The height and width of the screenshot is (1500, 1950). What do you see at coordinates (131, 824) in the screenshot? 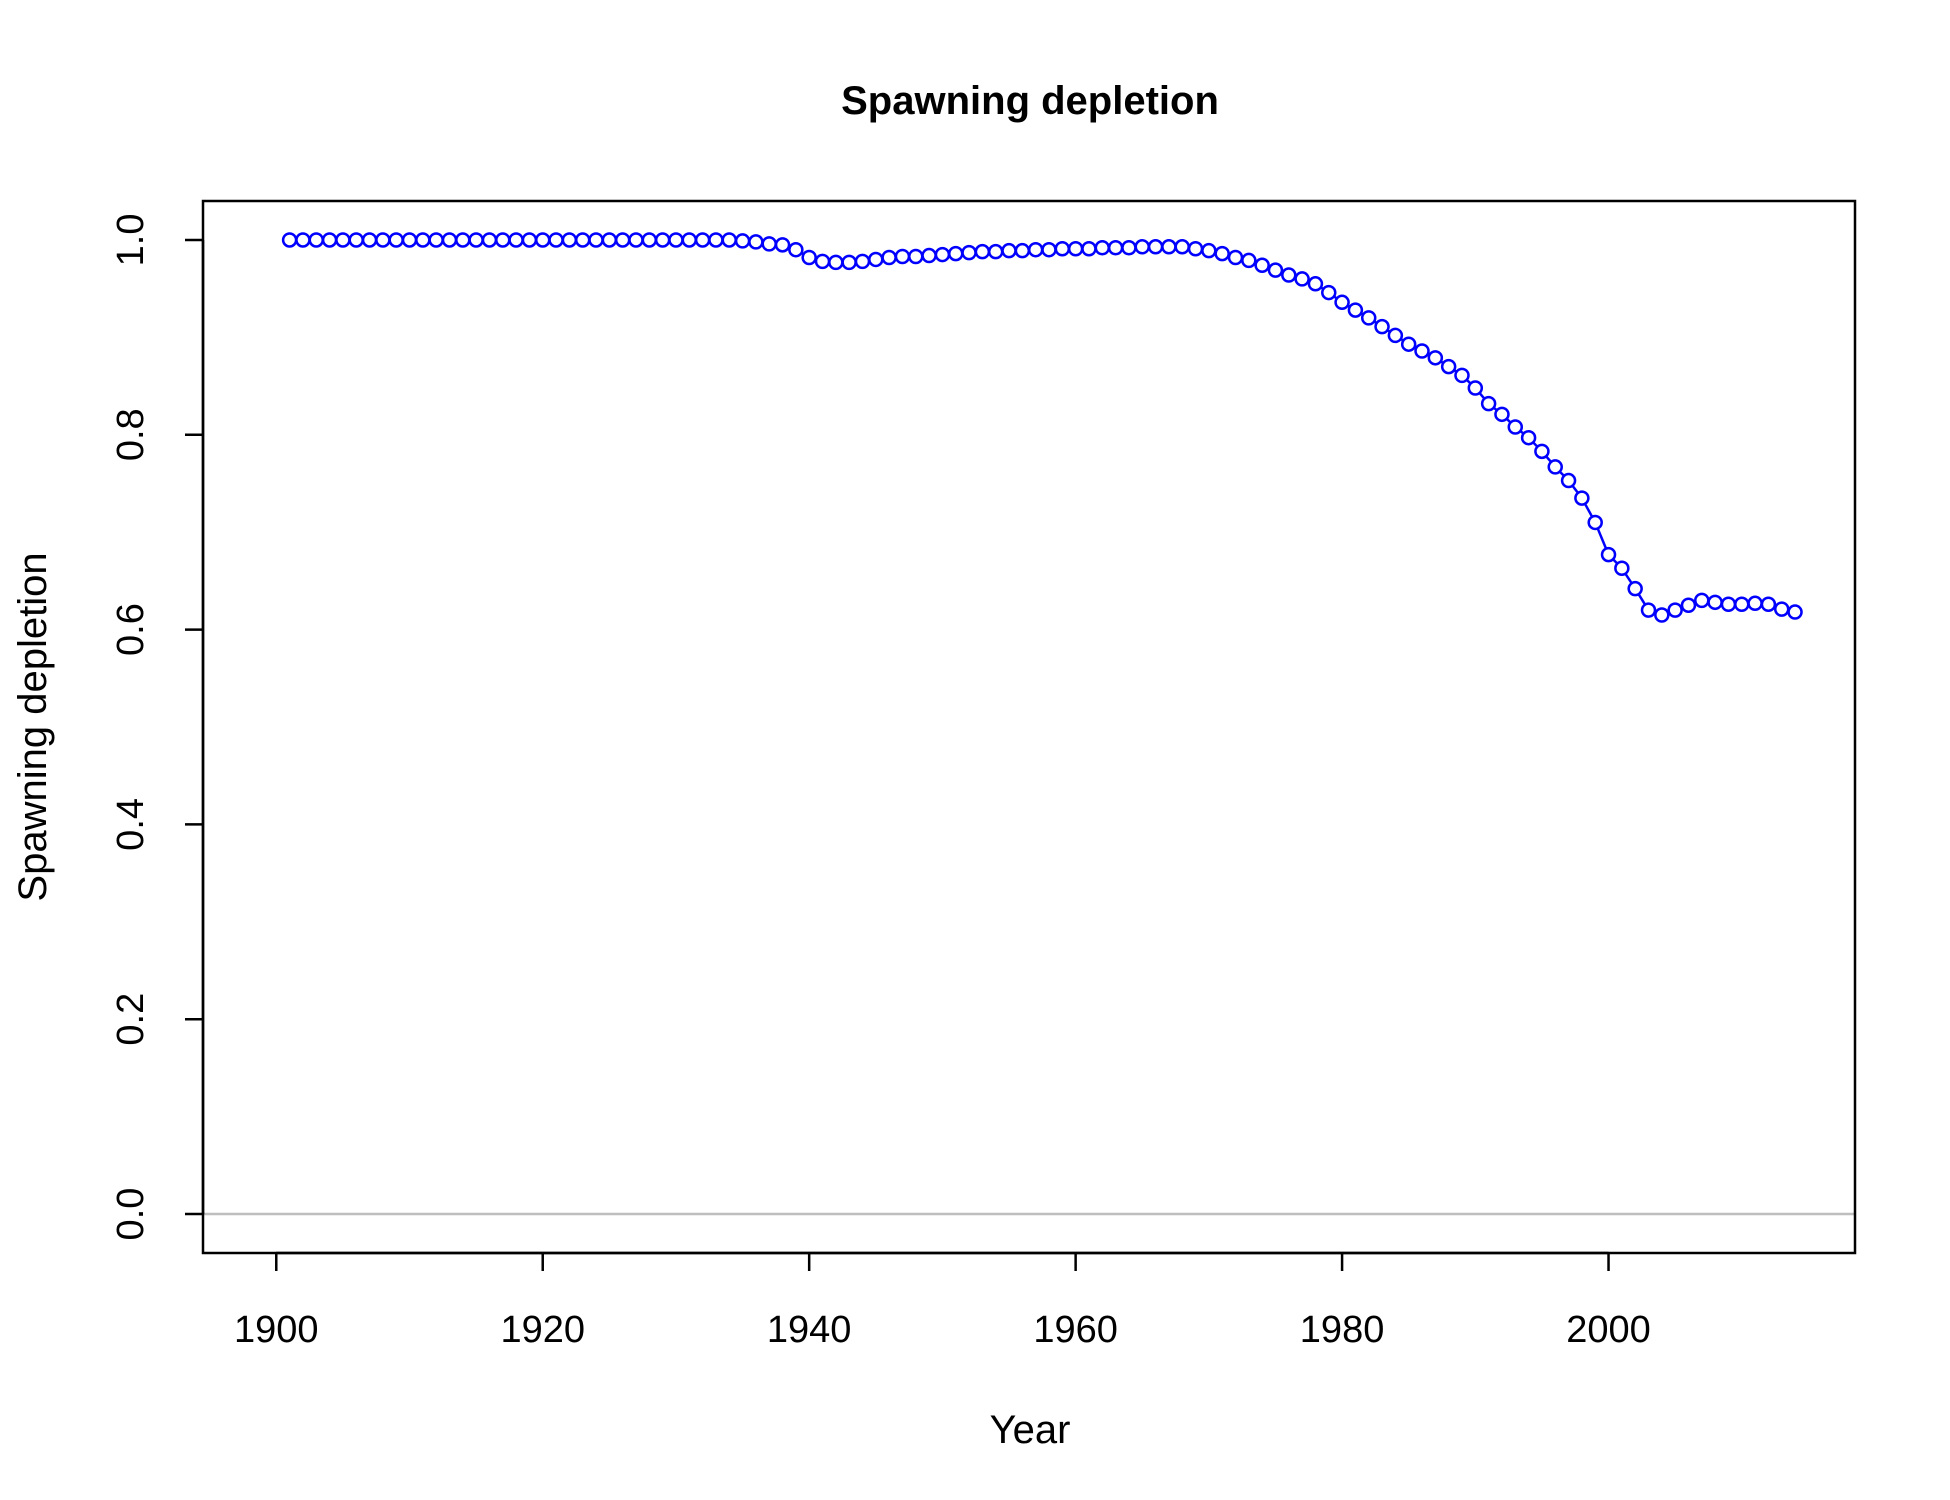
I see `y-tick-label: 0.4` at bounding box center [131, 824].